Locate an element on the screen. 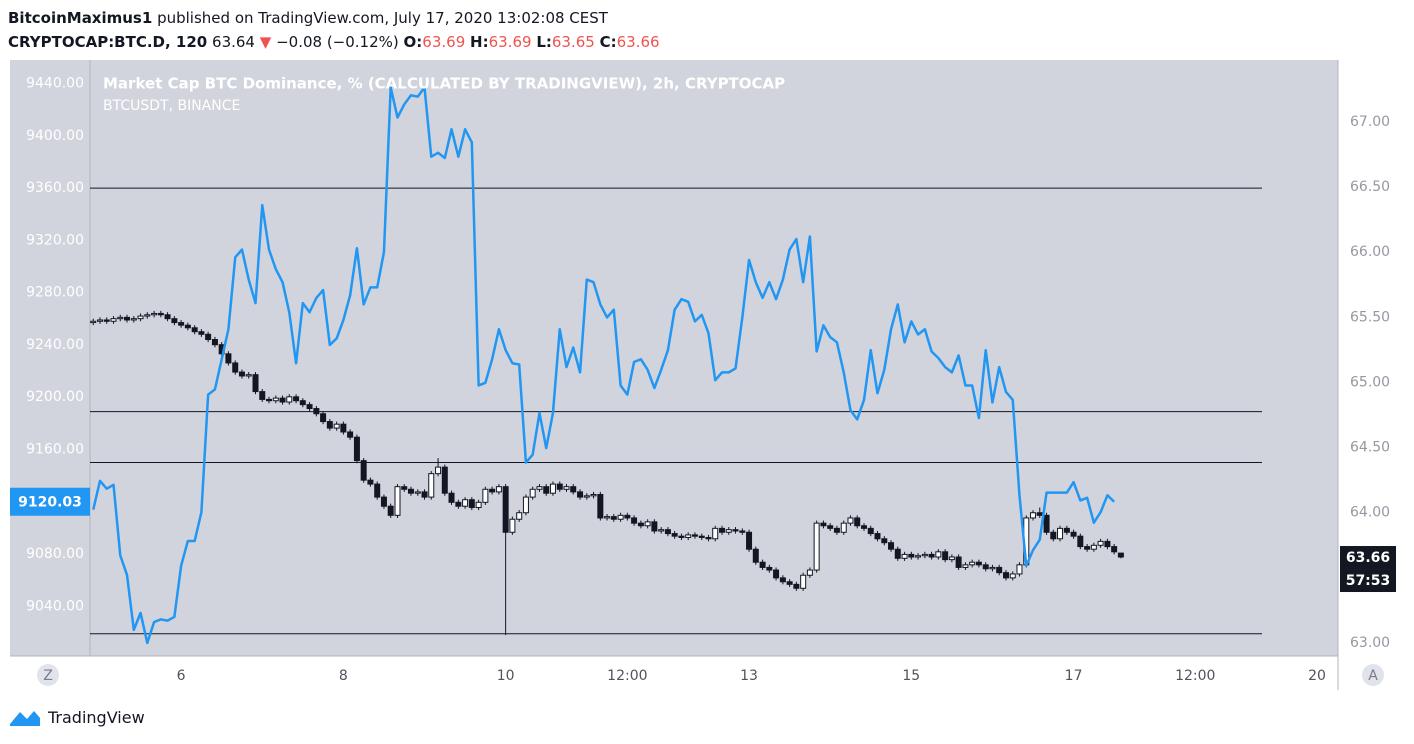  arrow: ▼ is located at coordinates (265, 42).